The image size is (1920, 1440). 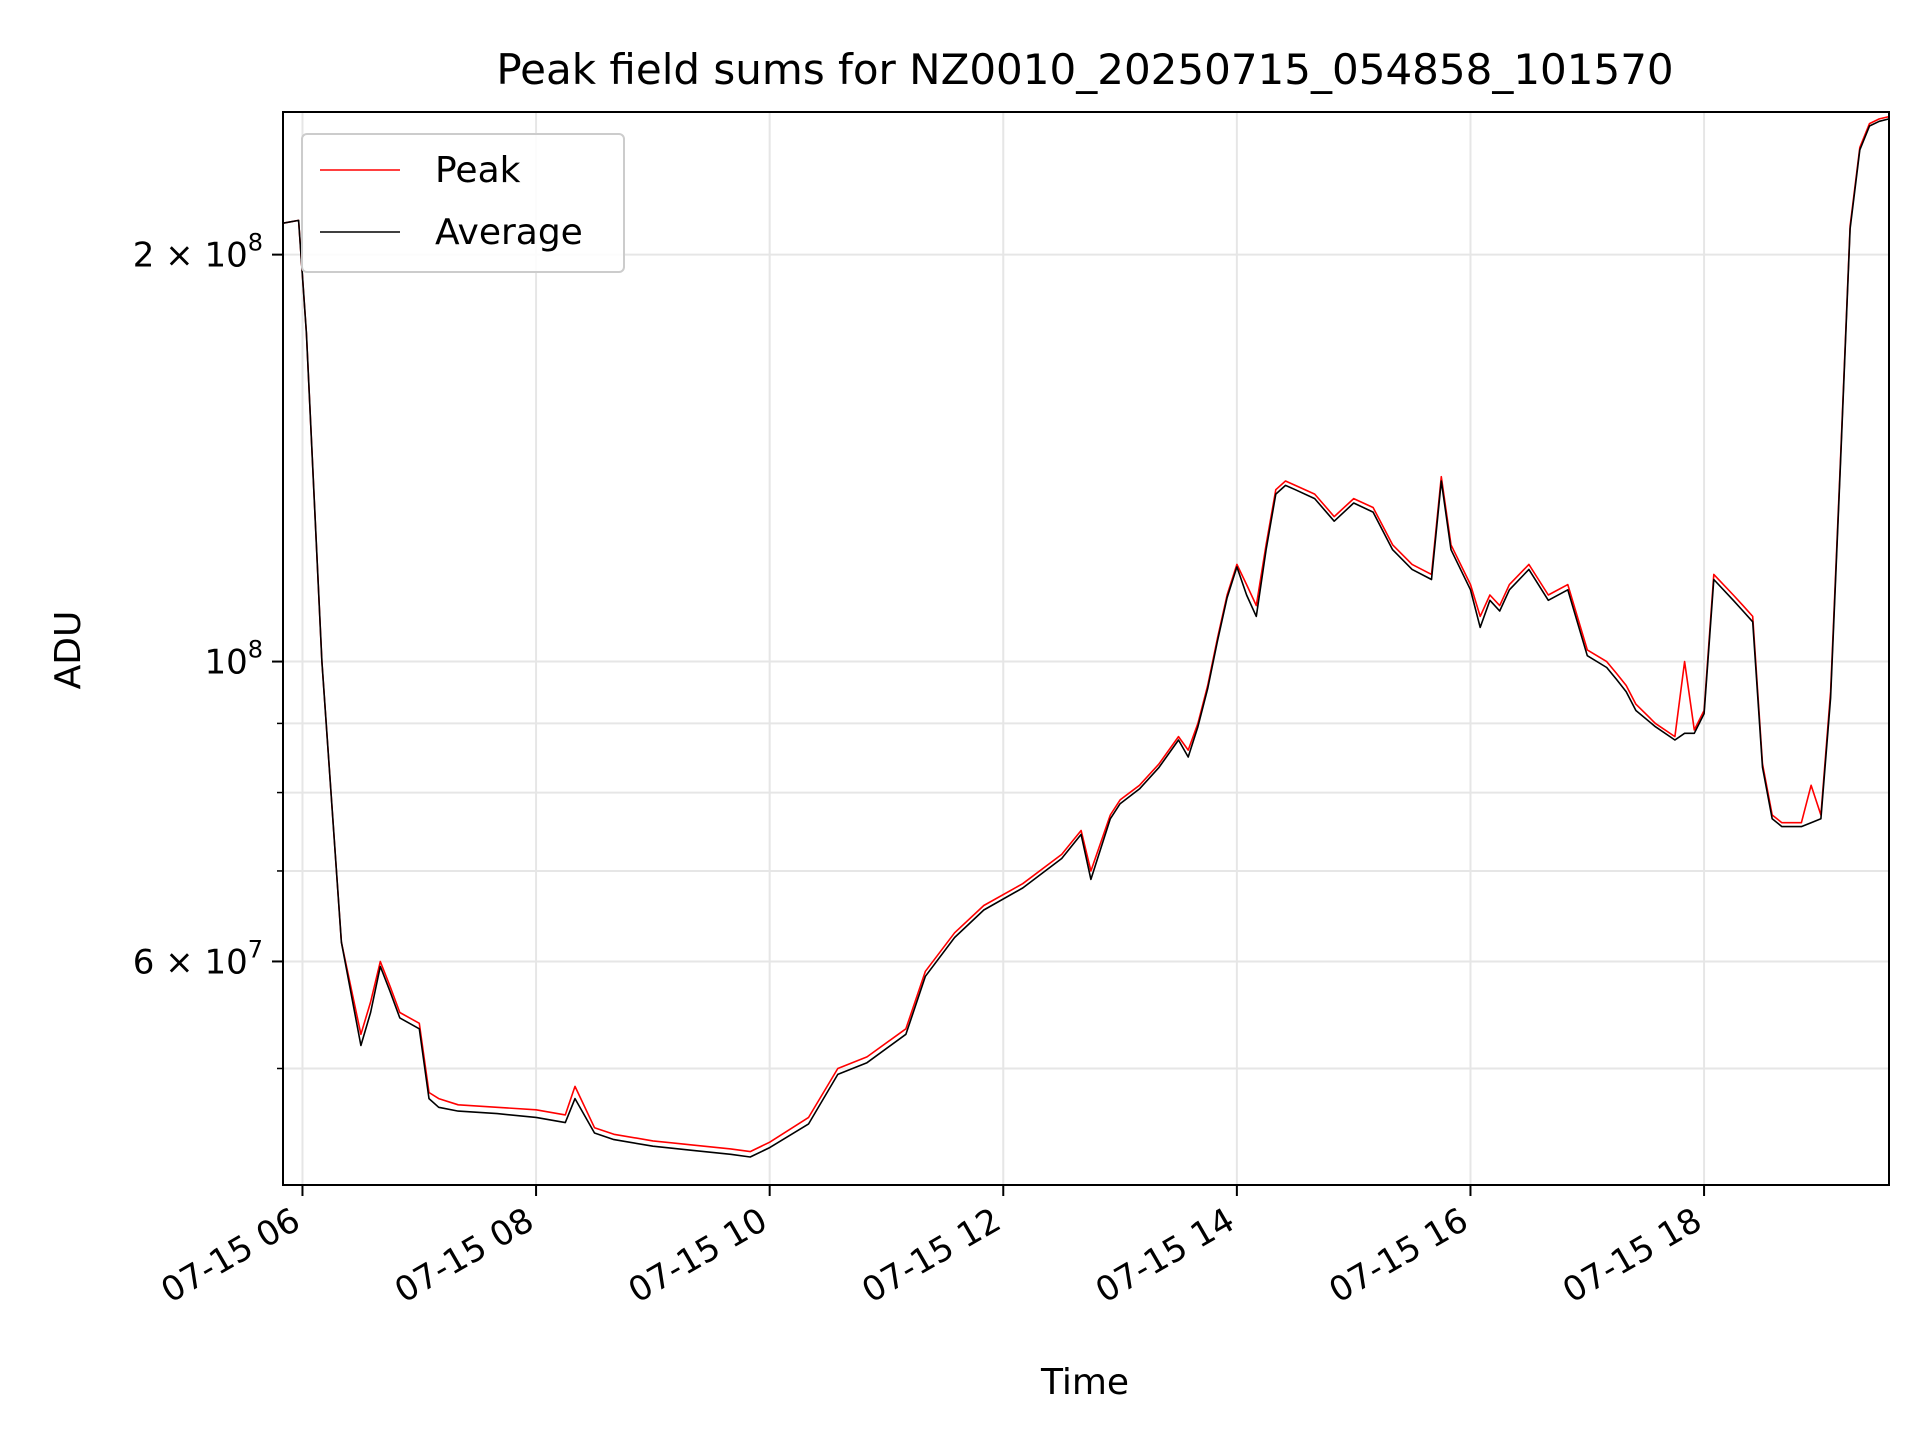 I want to click on y-tick-exponent: 7, so click(x=255, y=949).